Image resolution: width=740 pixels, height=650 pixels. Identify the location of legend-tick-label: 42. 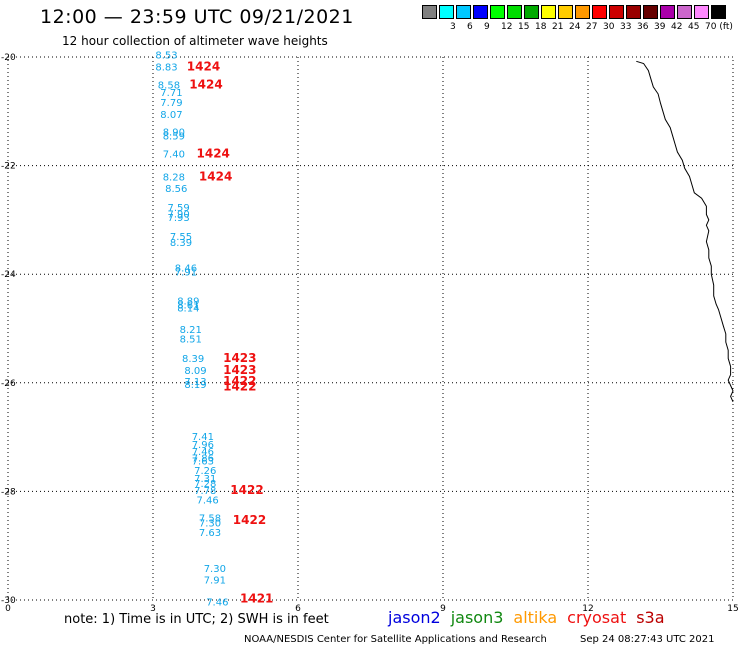
(677, 27).